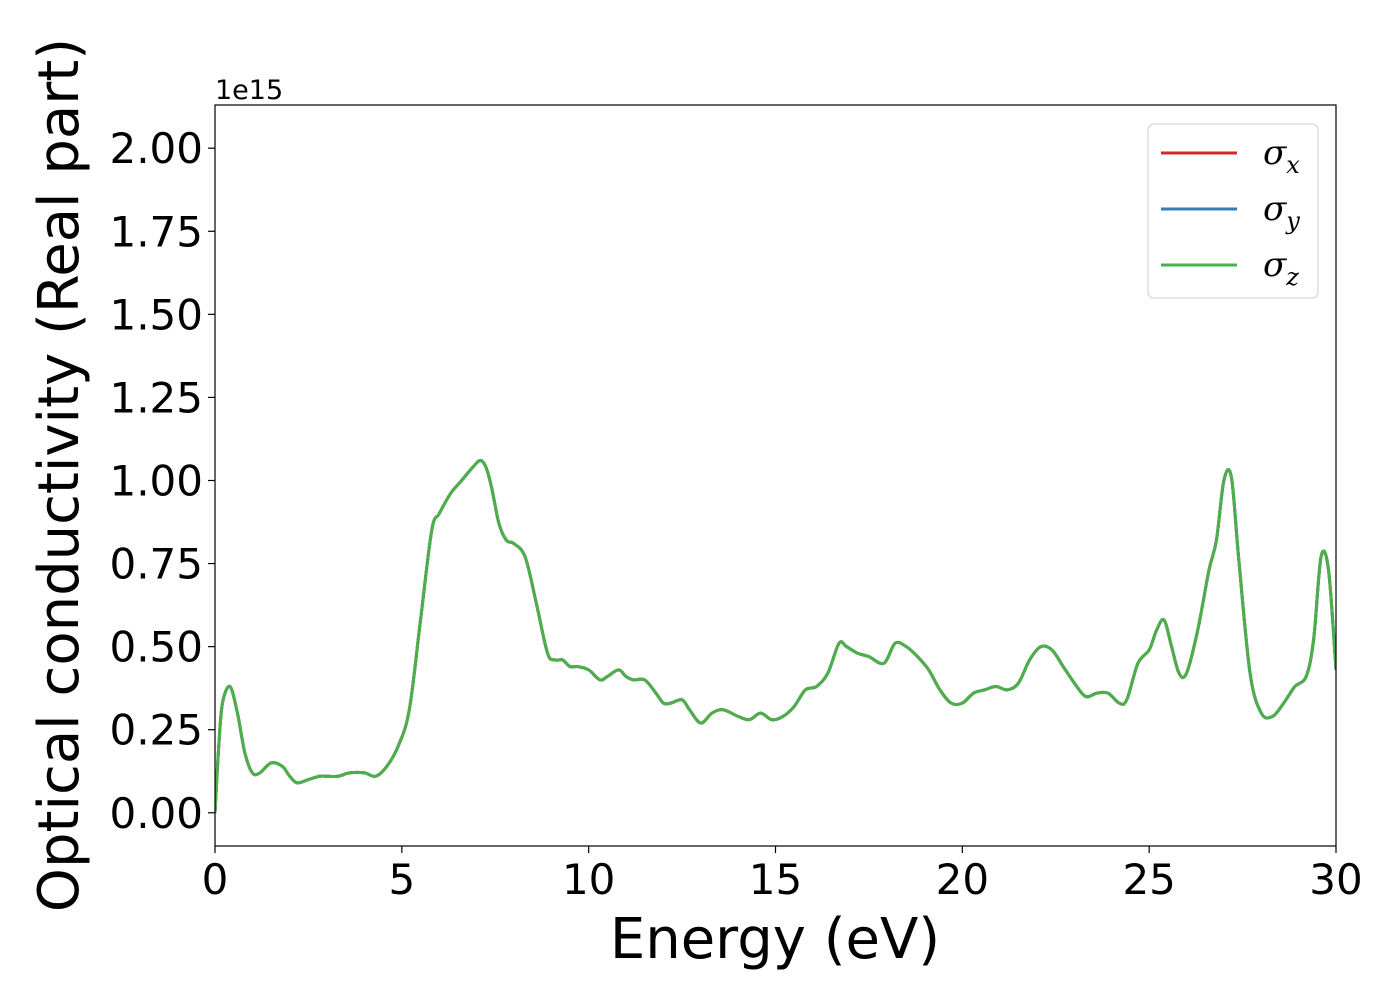 Image resolution: width=1400 pixels, height=1000 pixels. Describe the element at coordinates (156, 314) in the screenshot. I see `y-tick-label: 1.50` at that location.